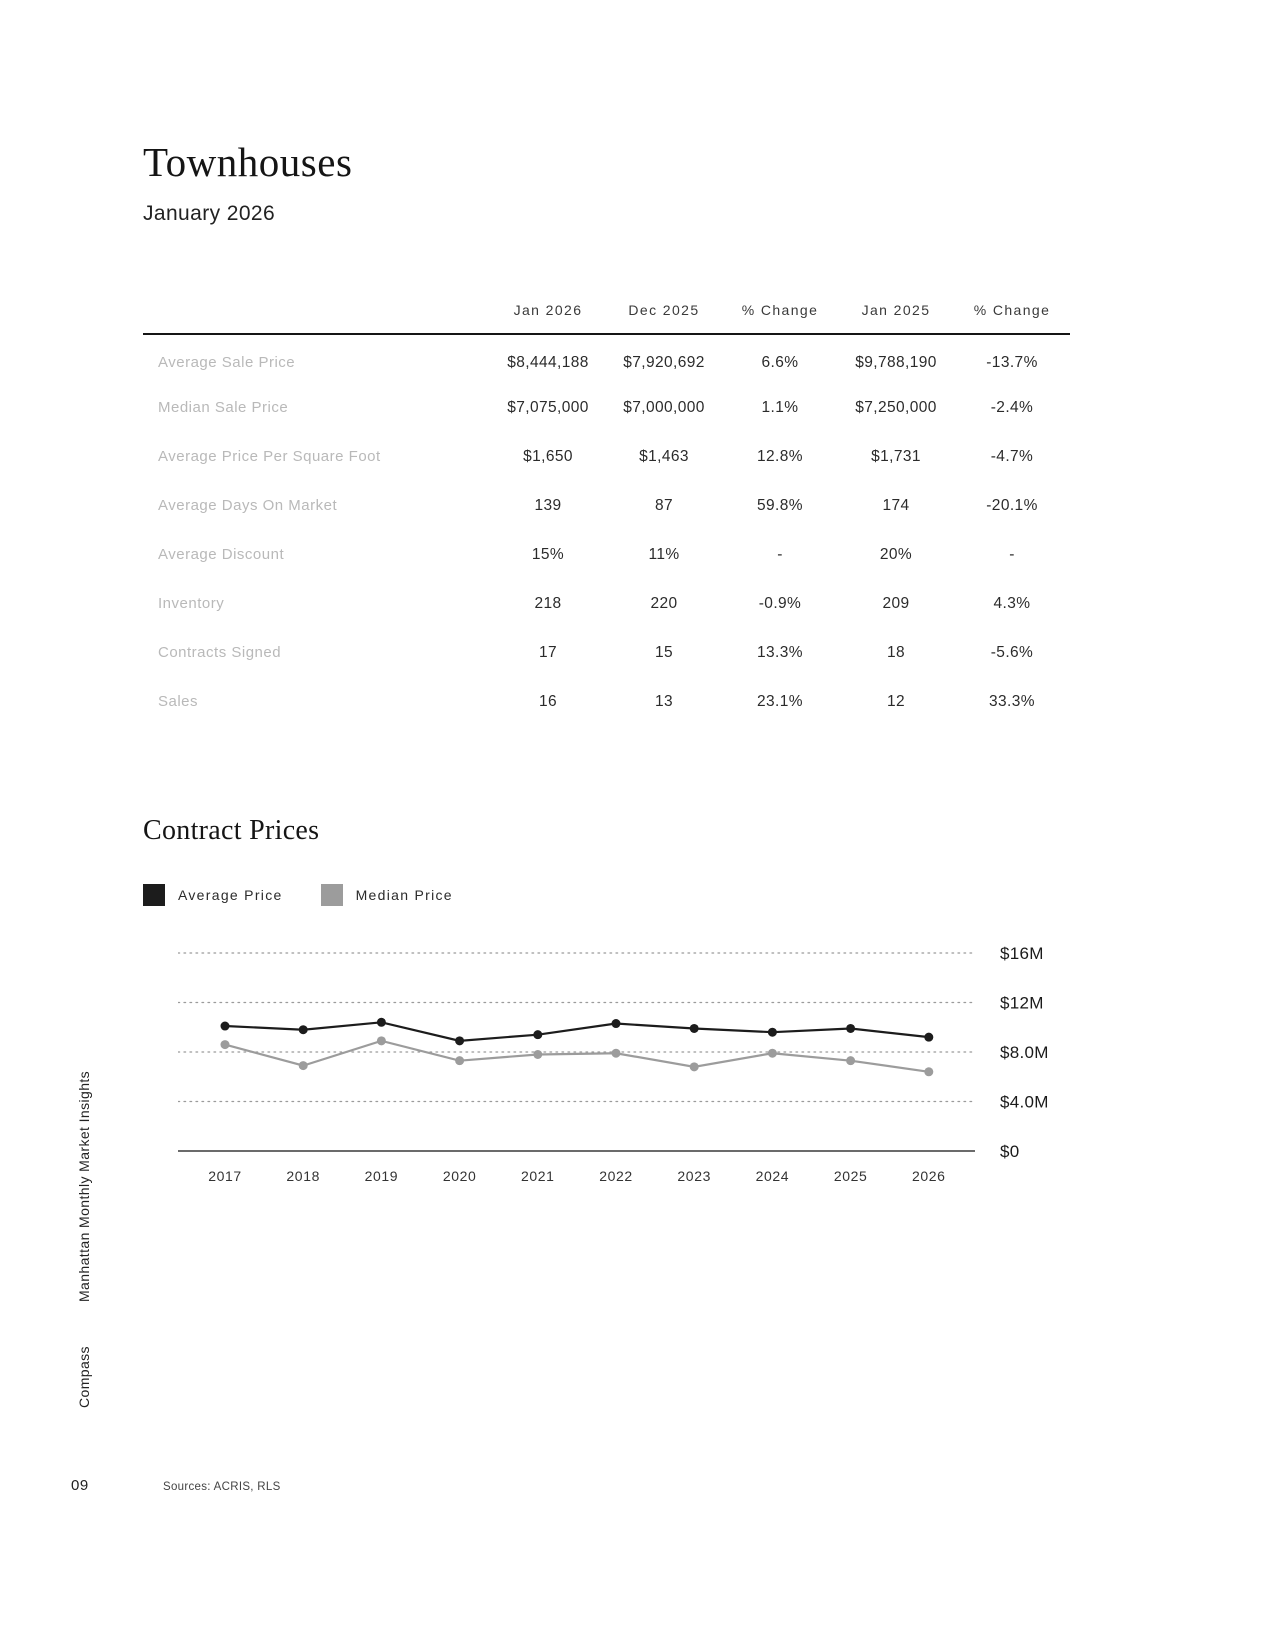 This screenshot has height=1650, width=1275. I want to click on table-cell: -13.7%, so click(1012, 362).